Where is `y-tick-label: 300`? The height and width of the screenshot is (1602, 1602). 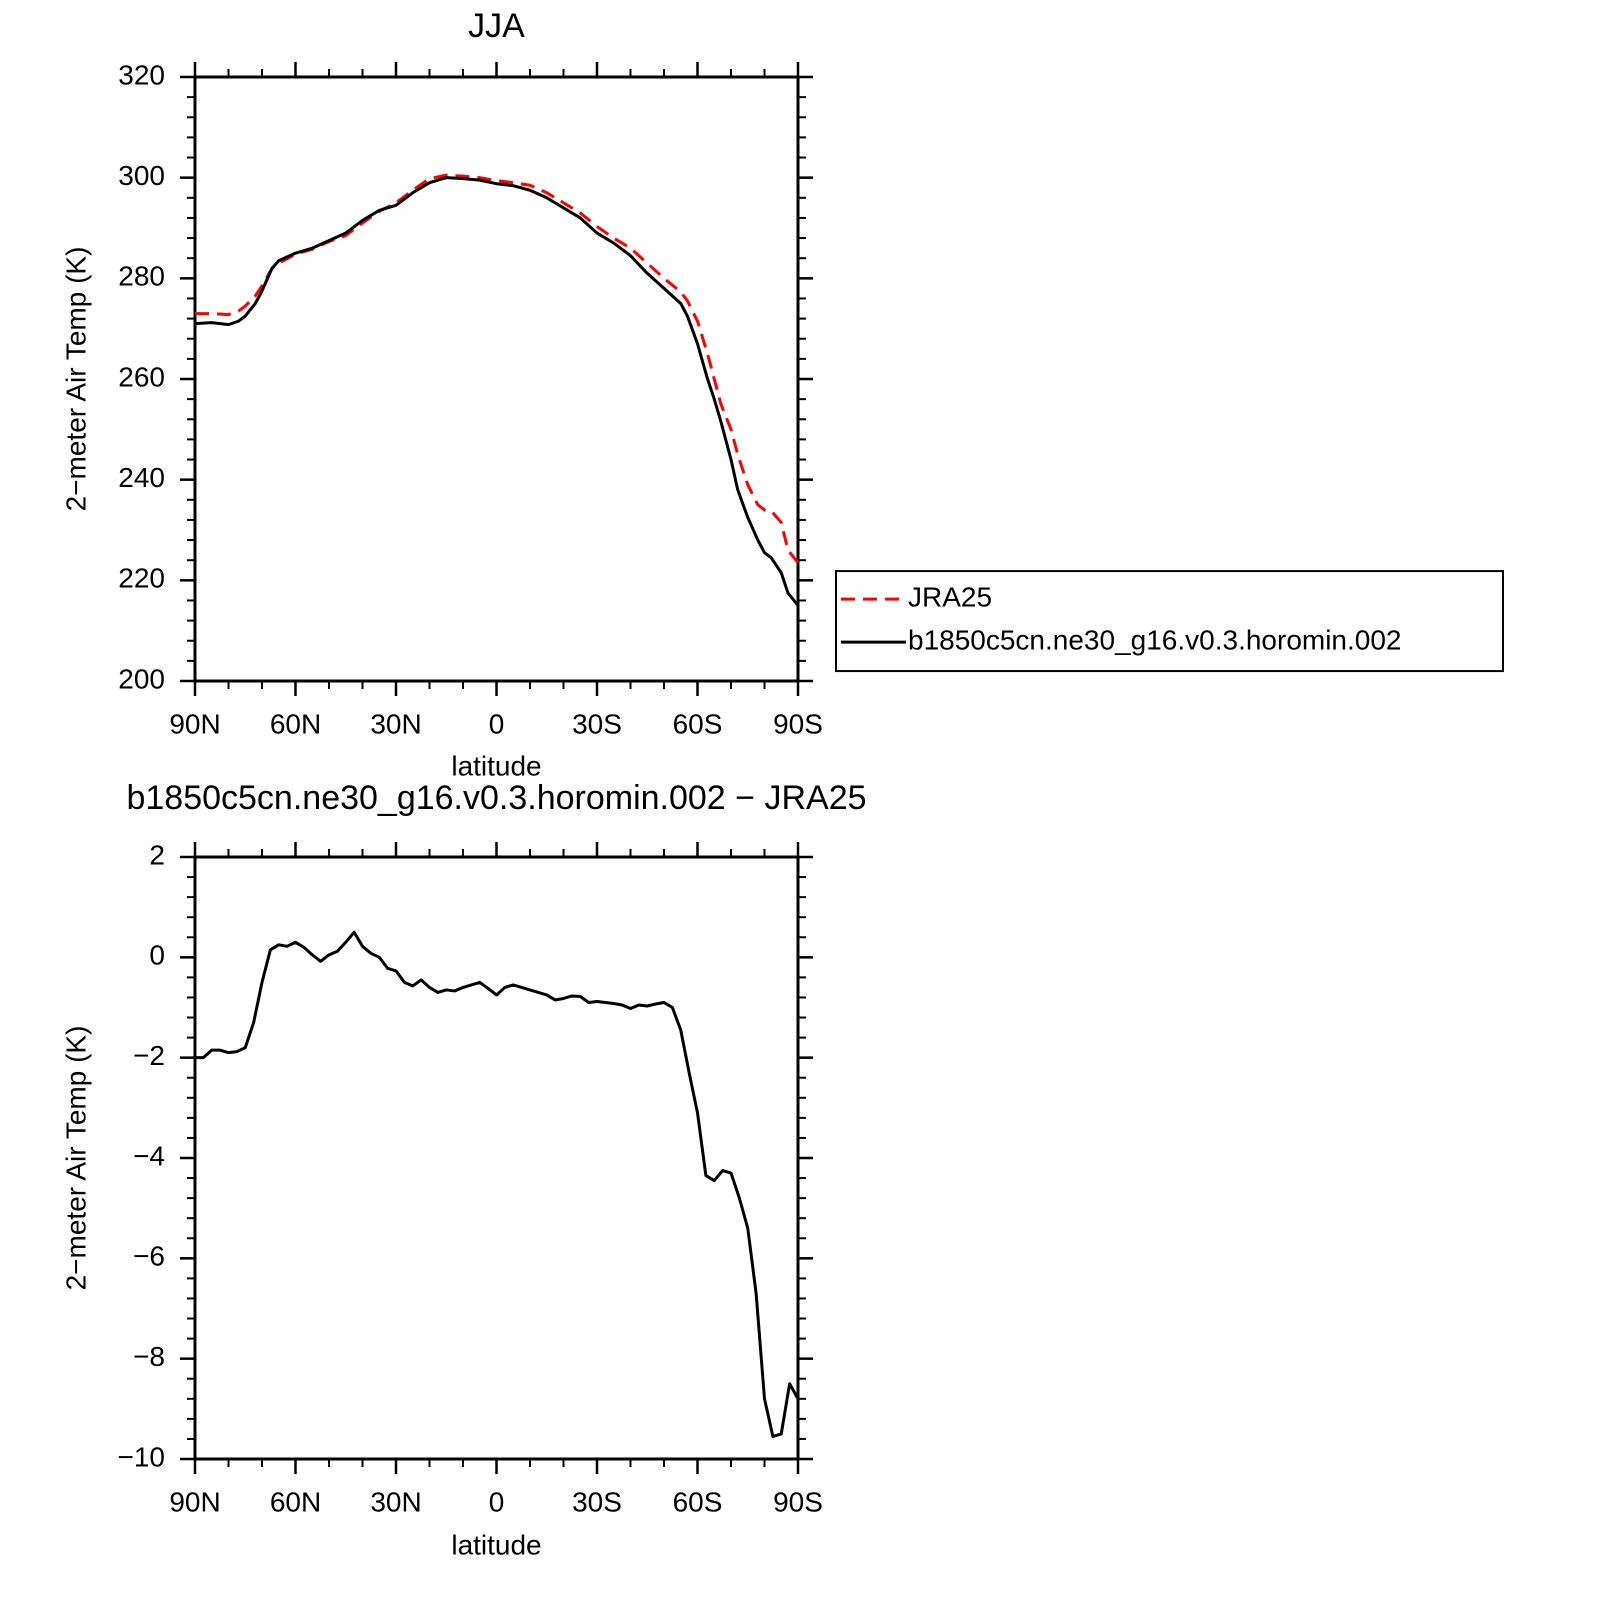 y-tick-label: 300 is located at coordinates (141, 175).